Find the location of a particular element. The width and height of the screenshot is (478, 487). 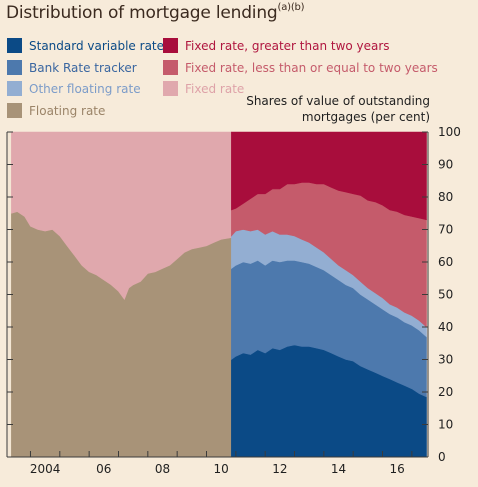

legend-item: Standard variable rate is located at coordinates (85, 45).